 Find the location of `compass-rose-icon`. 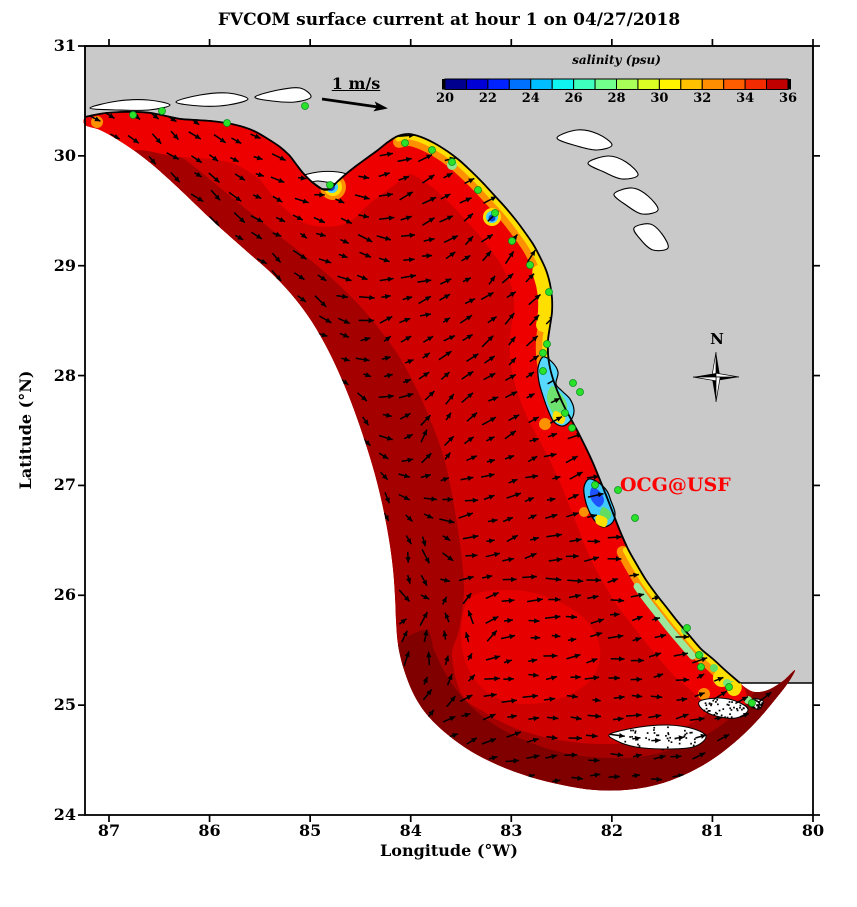

compass-rose-icon is located at coordinates (716, 377).